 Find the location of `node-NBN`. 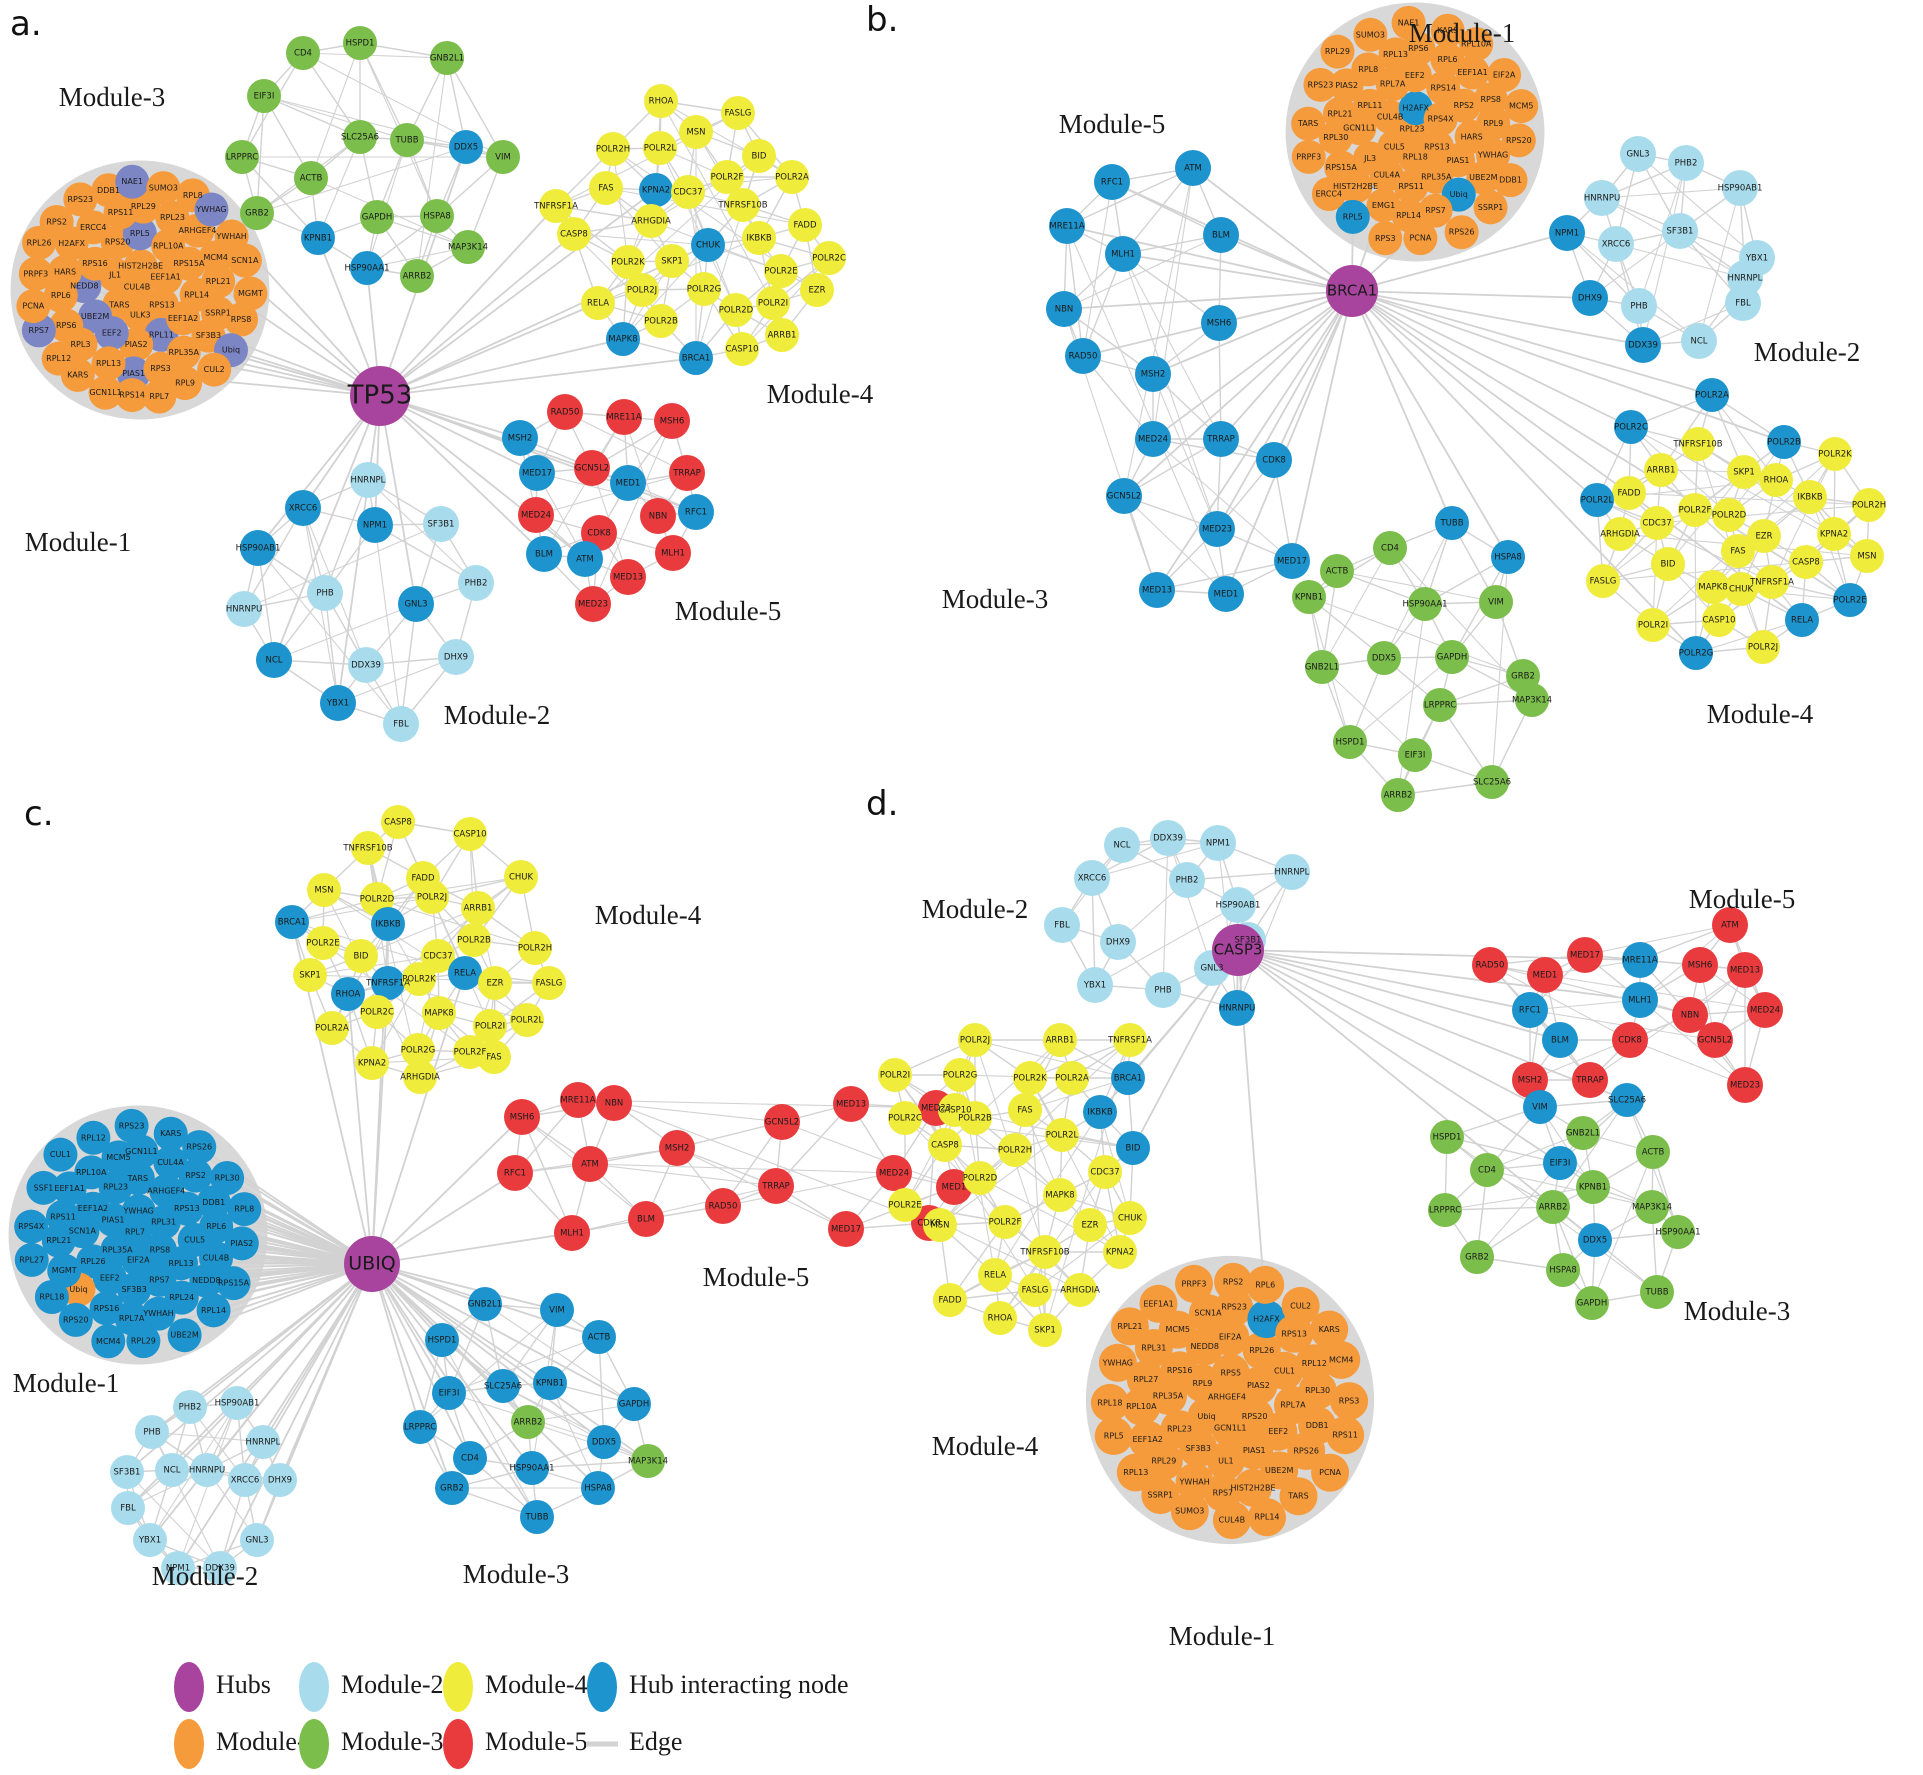

node-NBN is located at coordinates (1690, 1015).